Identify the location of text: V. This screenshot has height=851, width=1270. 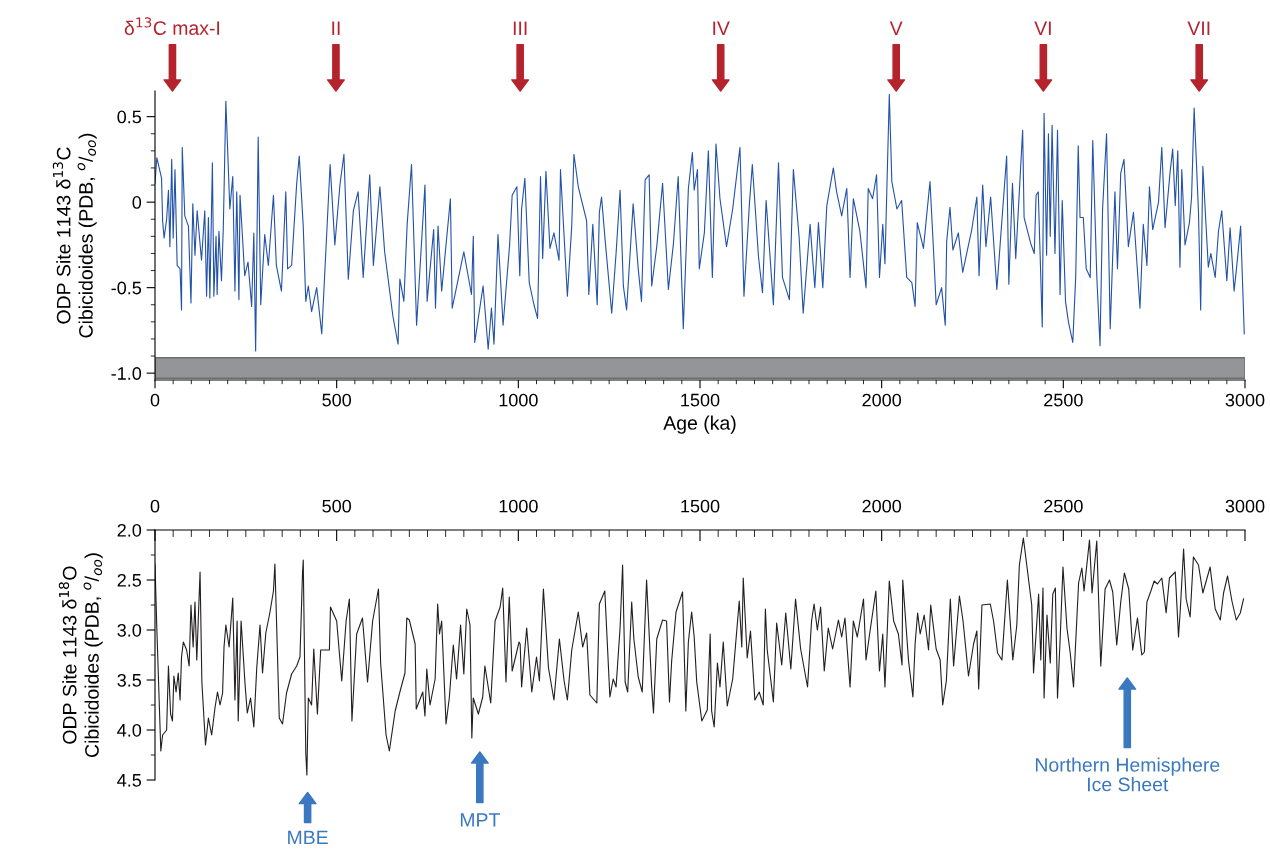
(896, 28).